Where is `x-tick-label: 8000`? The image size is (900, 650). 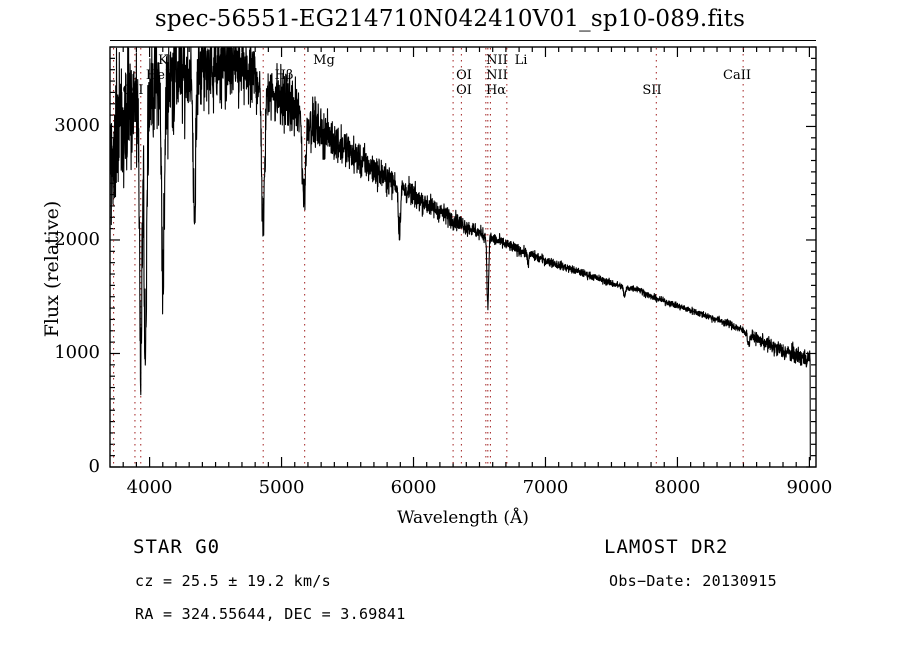
x-tick-label: 8000 is located at coordinates (677, 487).